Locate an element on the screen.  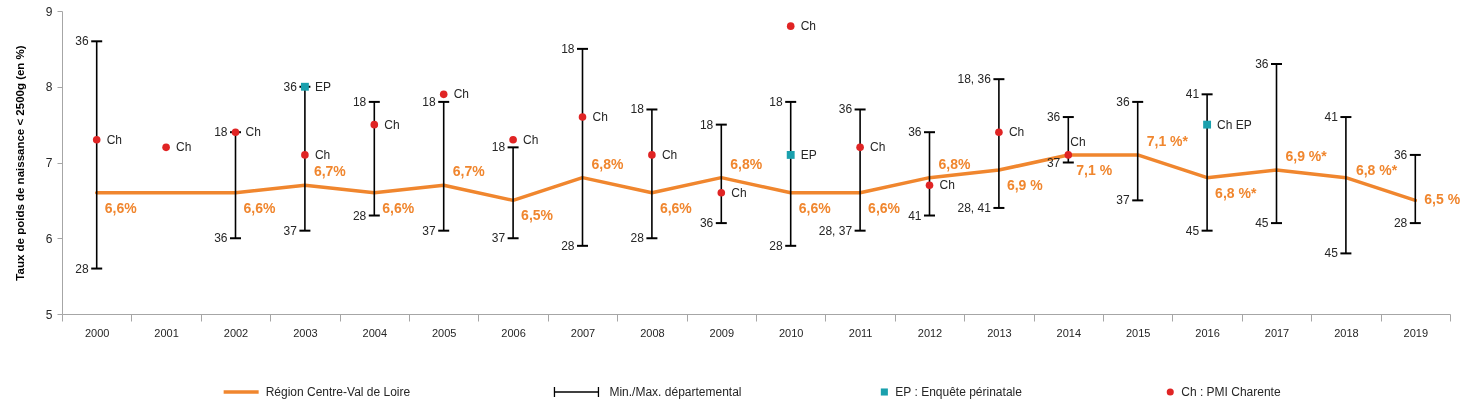
annotation: 18, 36 is located at coordinates (974, 79).